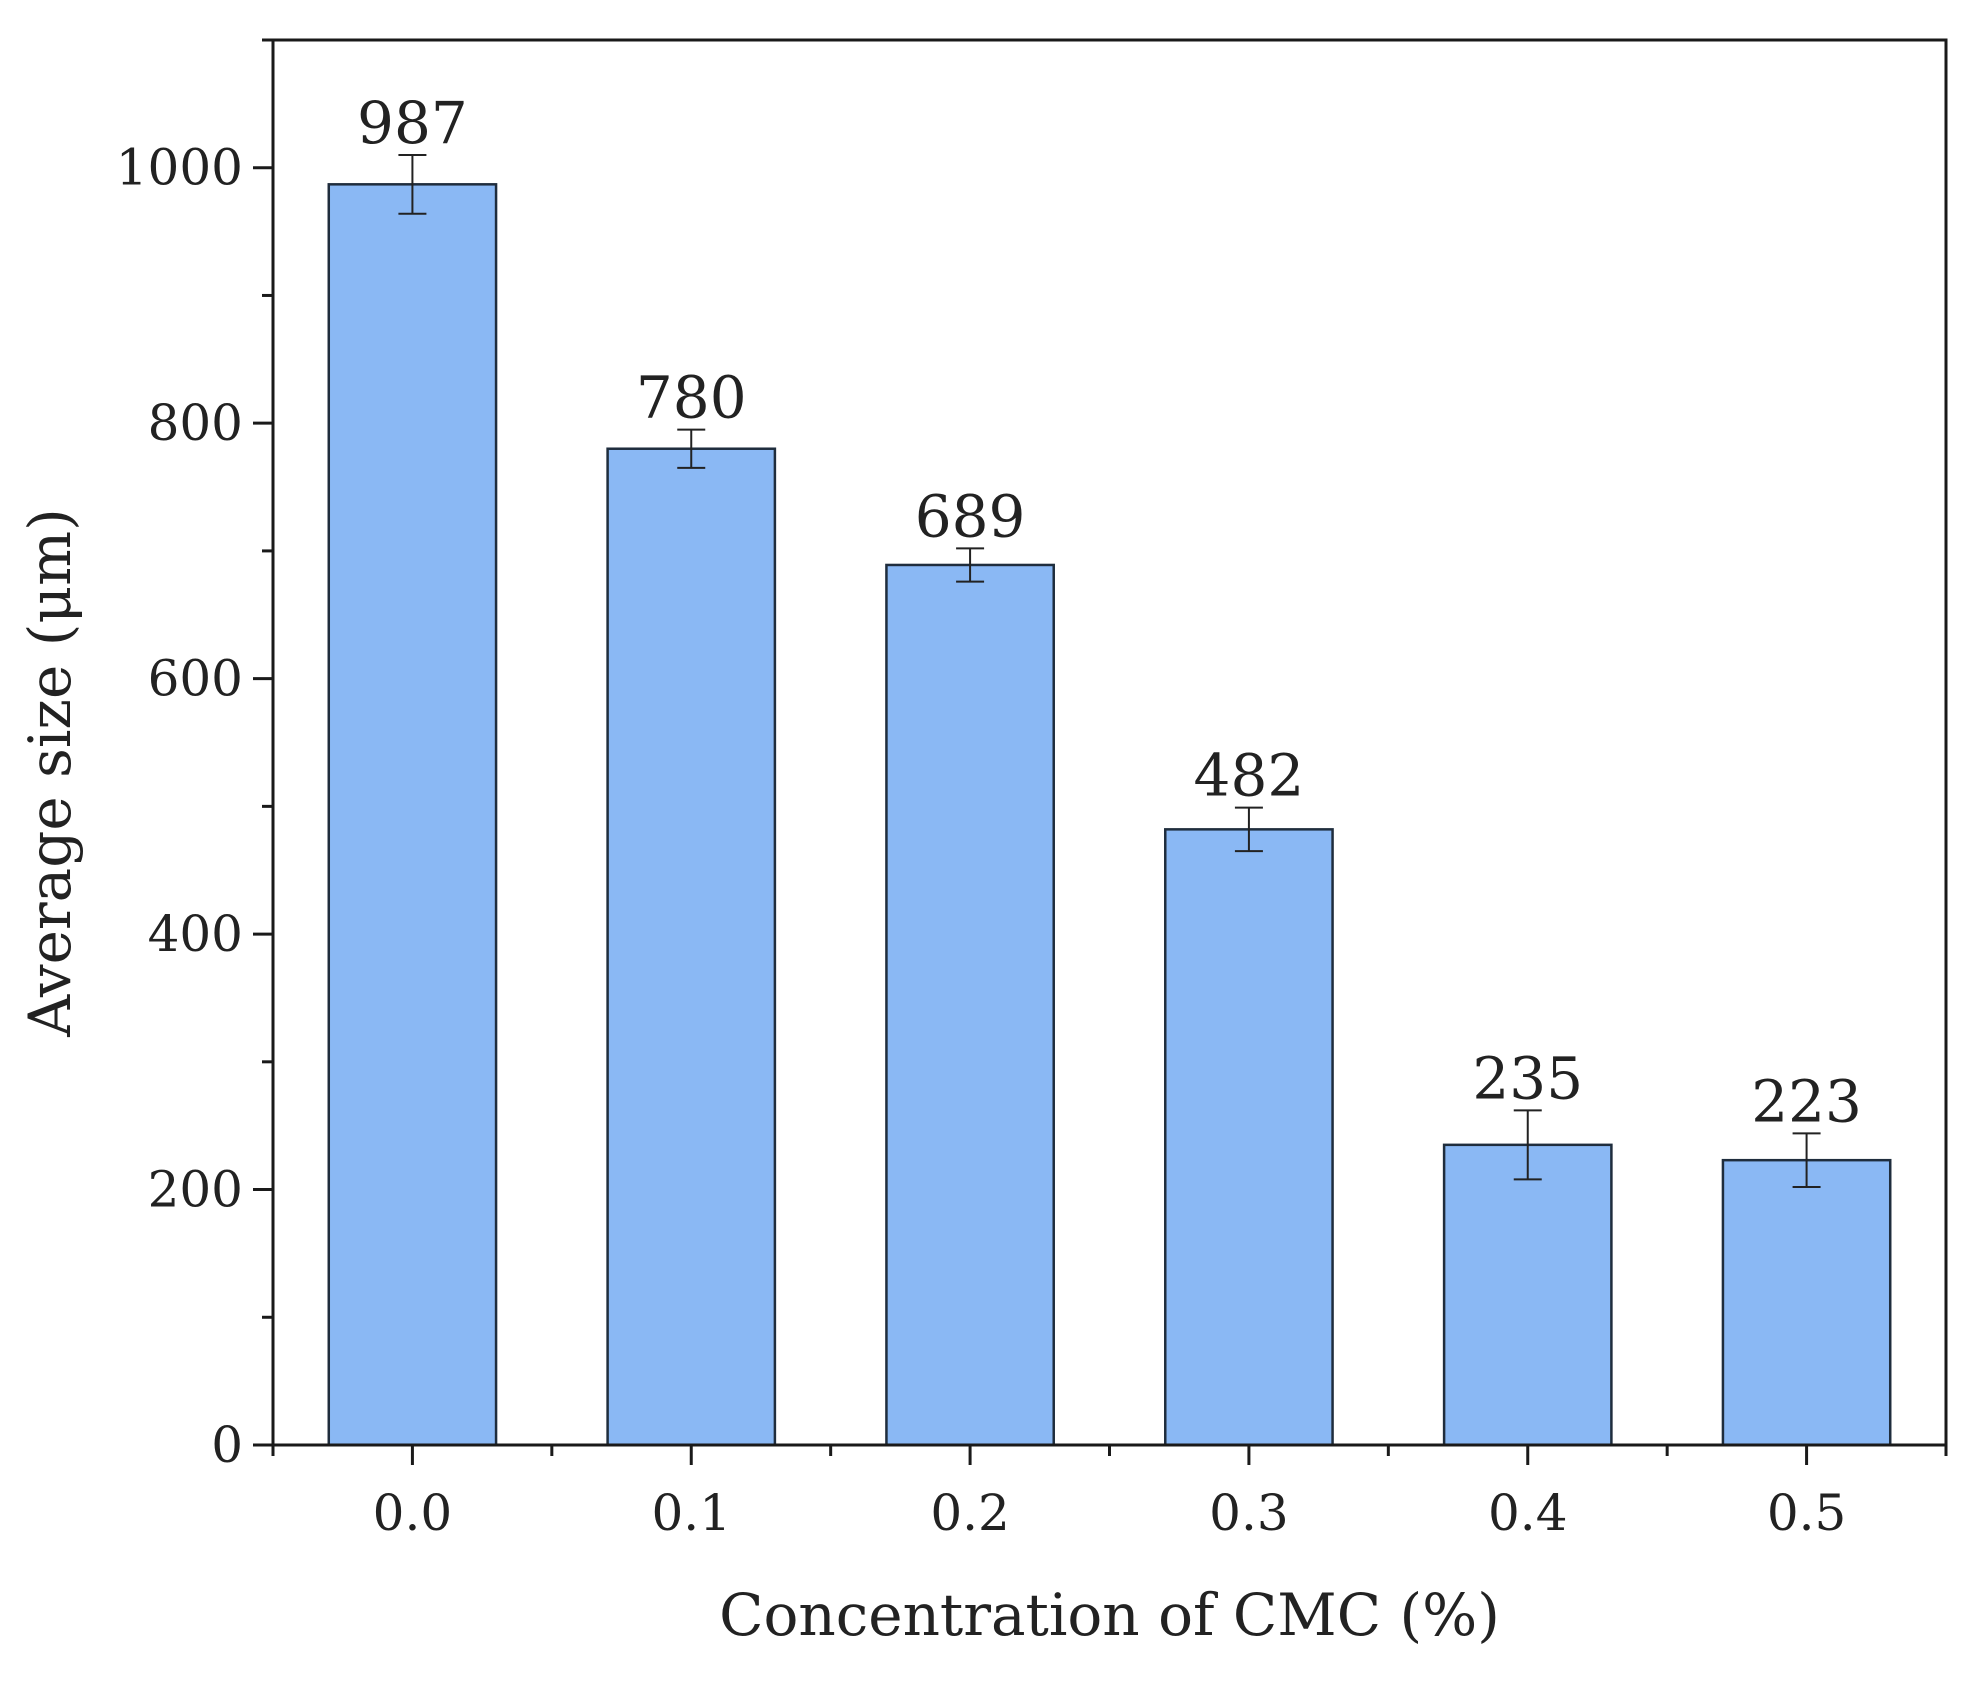  What do you see at coordinates (1249, 1513) in the screenshot?
I see `x-tick-label: 0.3` at bounding box center [1249, 1513].